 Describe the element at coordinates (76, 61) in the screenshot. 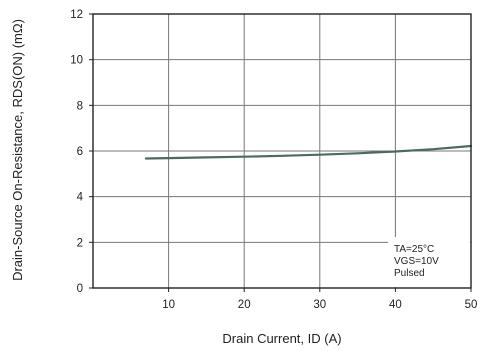

I see `y-tick-label: 10` at that location.